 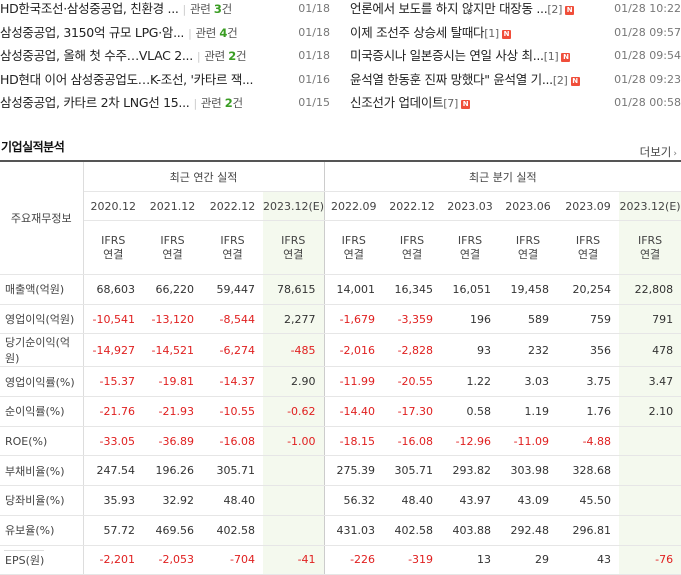 What do you see at coordinates (650, 382) in the screenshot?
I see `table-cell: 3.47` at bounding box center [650, 382].